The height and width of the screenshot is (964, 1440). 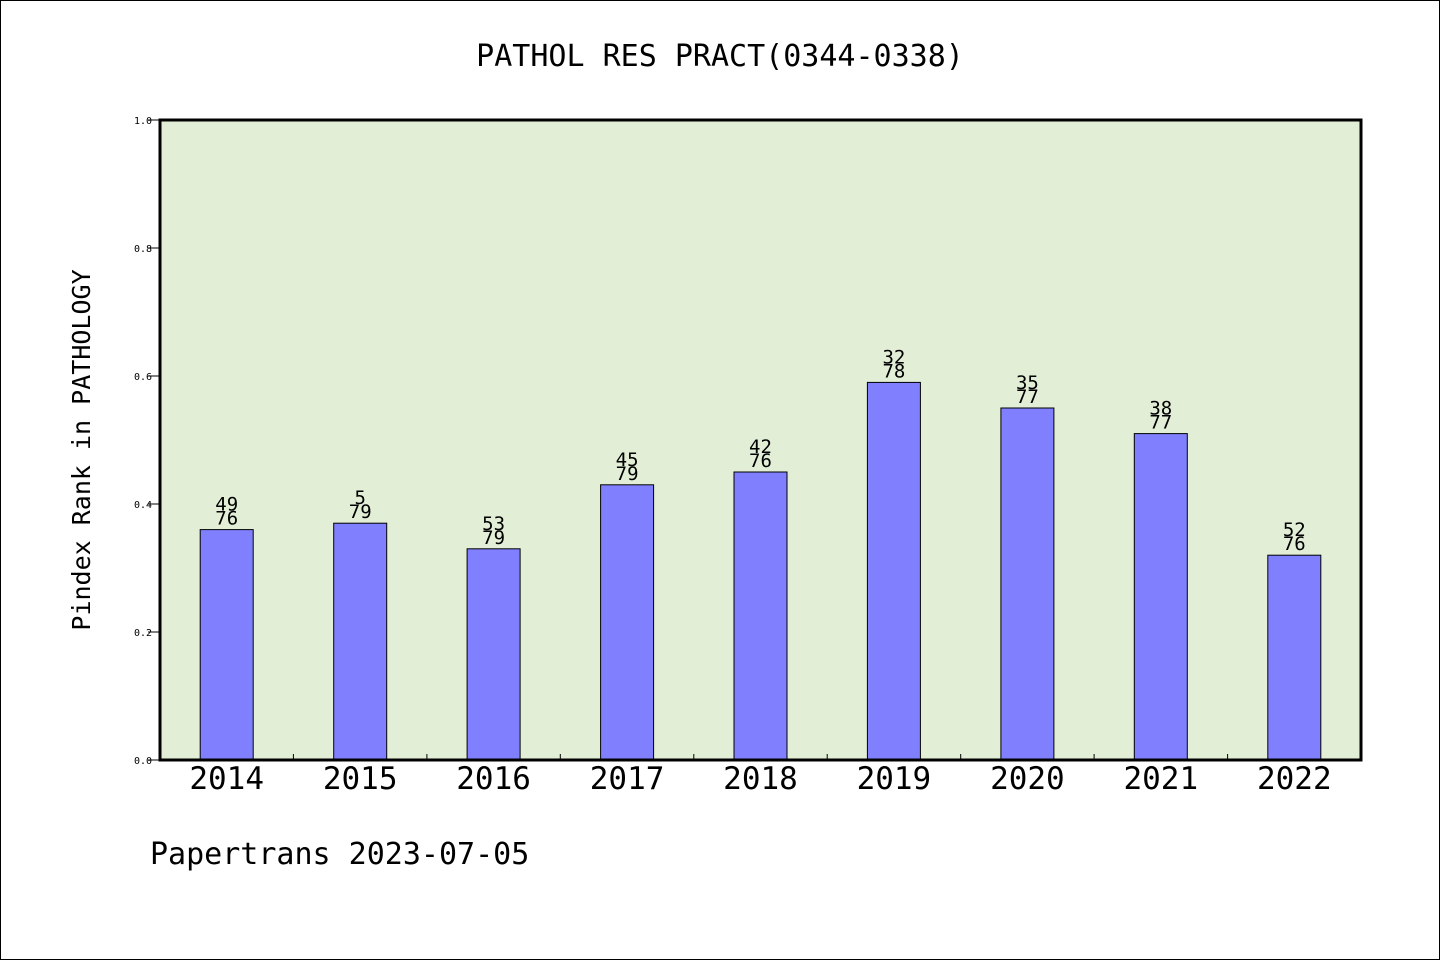 What do you see at coordinates (1160, 423) in the screenshot?
I see `bar-total-label-2021: 77` at bounding box center [1160, 423].